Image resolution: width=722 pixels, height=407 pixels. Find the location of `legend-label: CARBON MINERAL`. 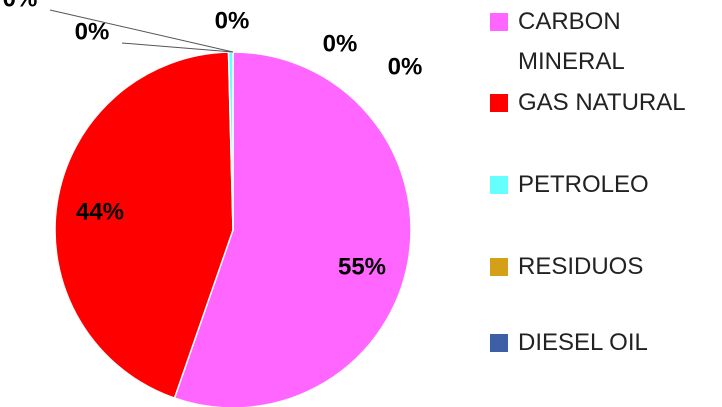

legend-label: CARBON MINERAL is located at coordinates (571, 41).